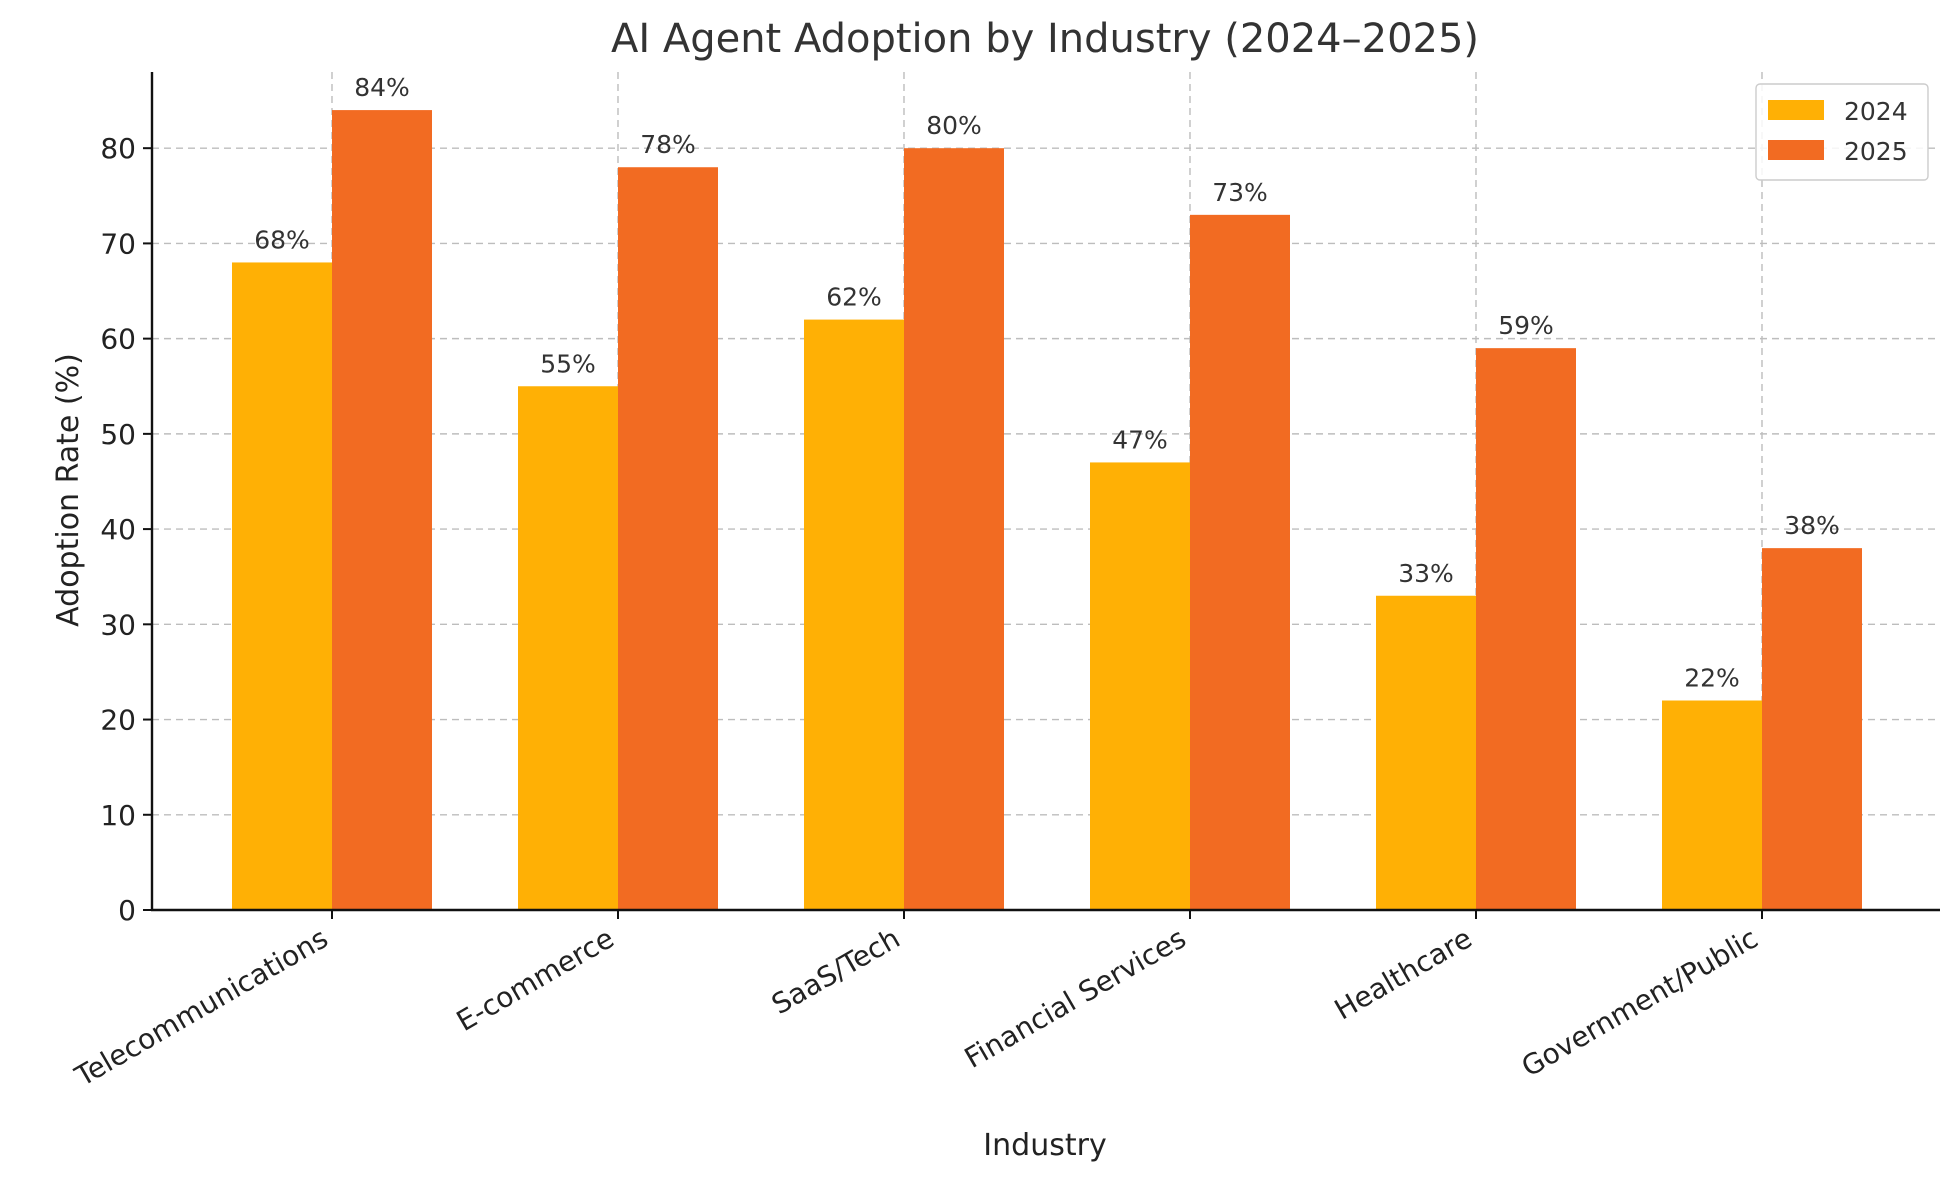 This screenshot has height=1180, width=1956. Describe the element at coordinates (382, 510) in the screenshot. I see `bar-2025-telecommunications` at that location.